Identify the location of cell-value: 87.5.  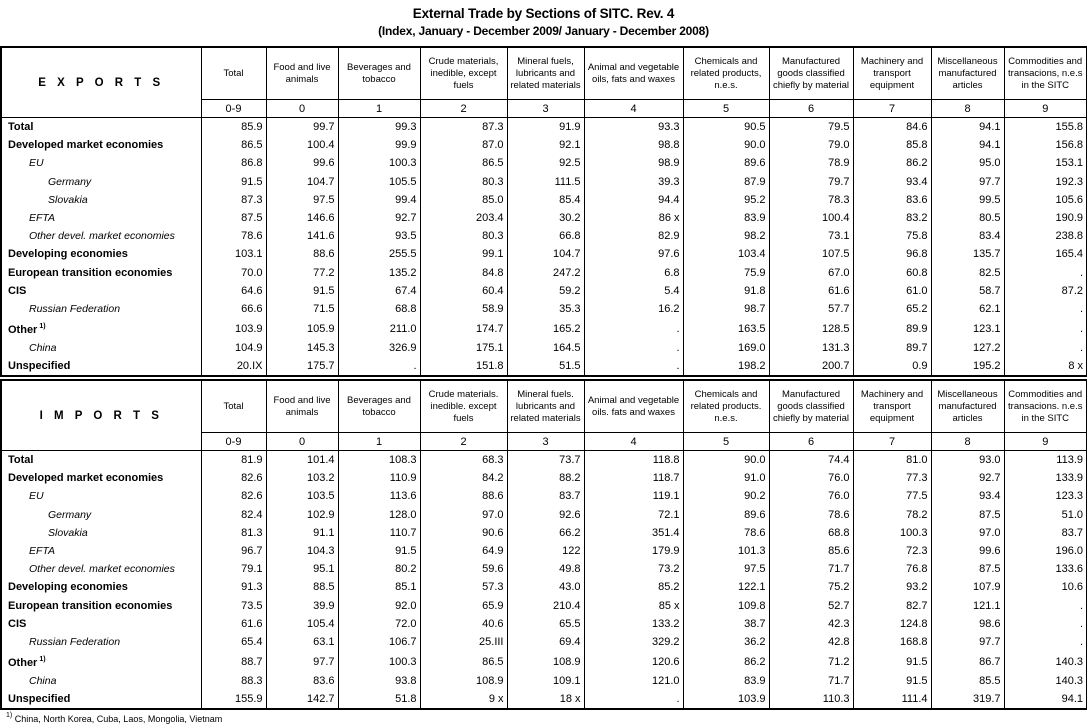
(967, 514).